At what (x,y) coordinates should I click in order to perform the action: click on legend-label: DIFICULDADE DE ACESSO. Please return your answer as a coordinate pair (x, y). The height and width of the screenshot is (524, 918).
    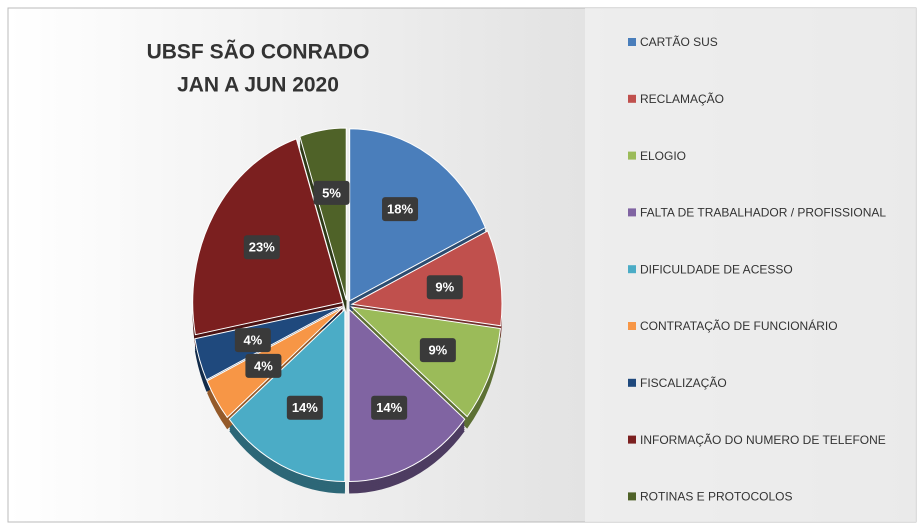
    Looking at the image, I should click on (716, 269).